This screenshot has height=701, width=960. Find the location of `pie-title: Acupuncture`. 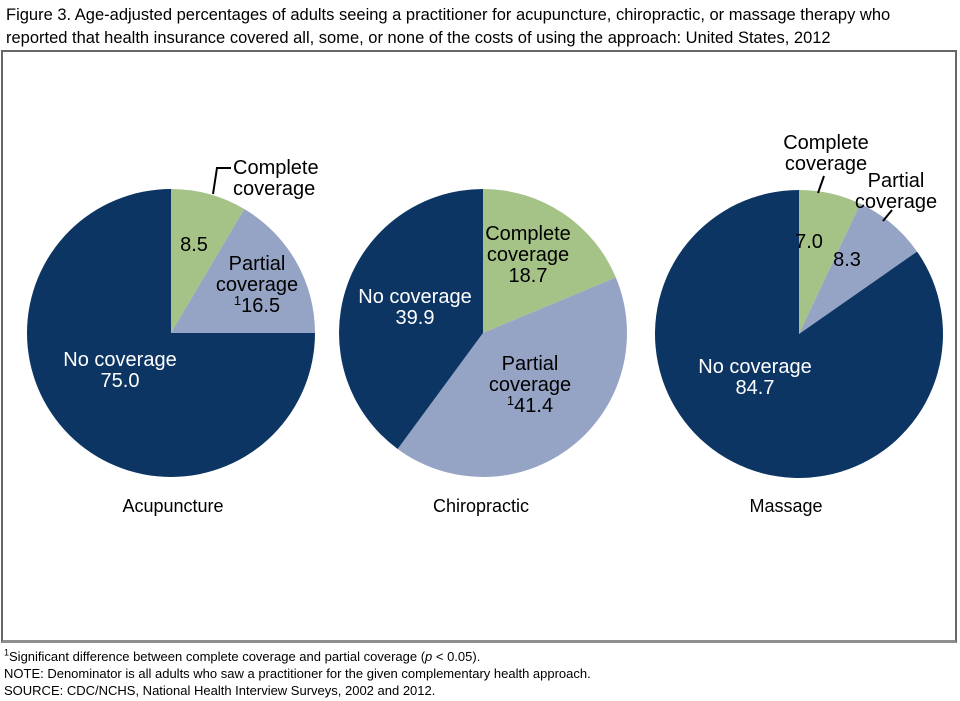

pie-title: Acupuncture is located at coordinates (172, 506).